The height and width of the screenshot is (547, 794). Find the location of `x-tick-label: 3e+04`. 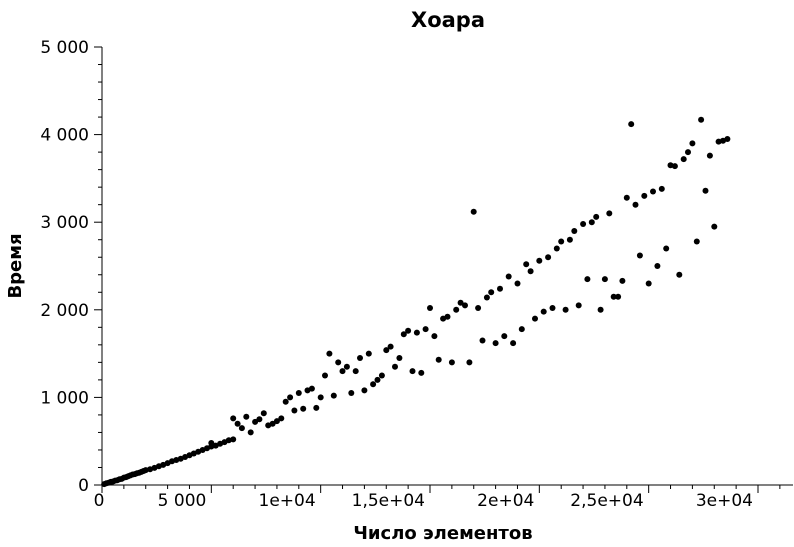

x-tick-label: 3e+04 is located at coordinates (724, 501).